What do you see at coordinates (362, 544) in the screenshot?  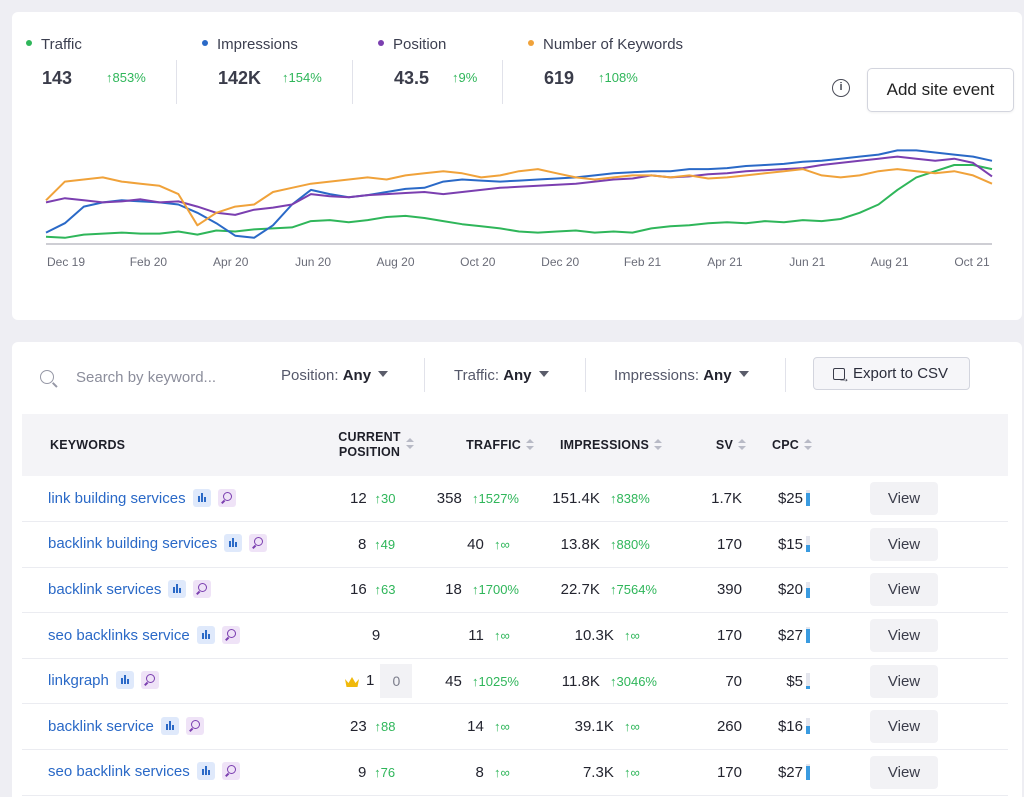 I see `position-value: 8` at bounding box center [362, 544].